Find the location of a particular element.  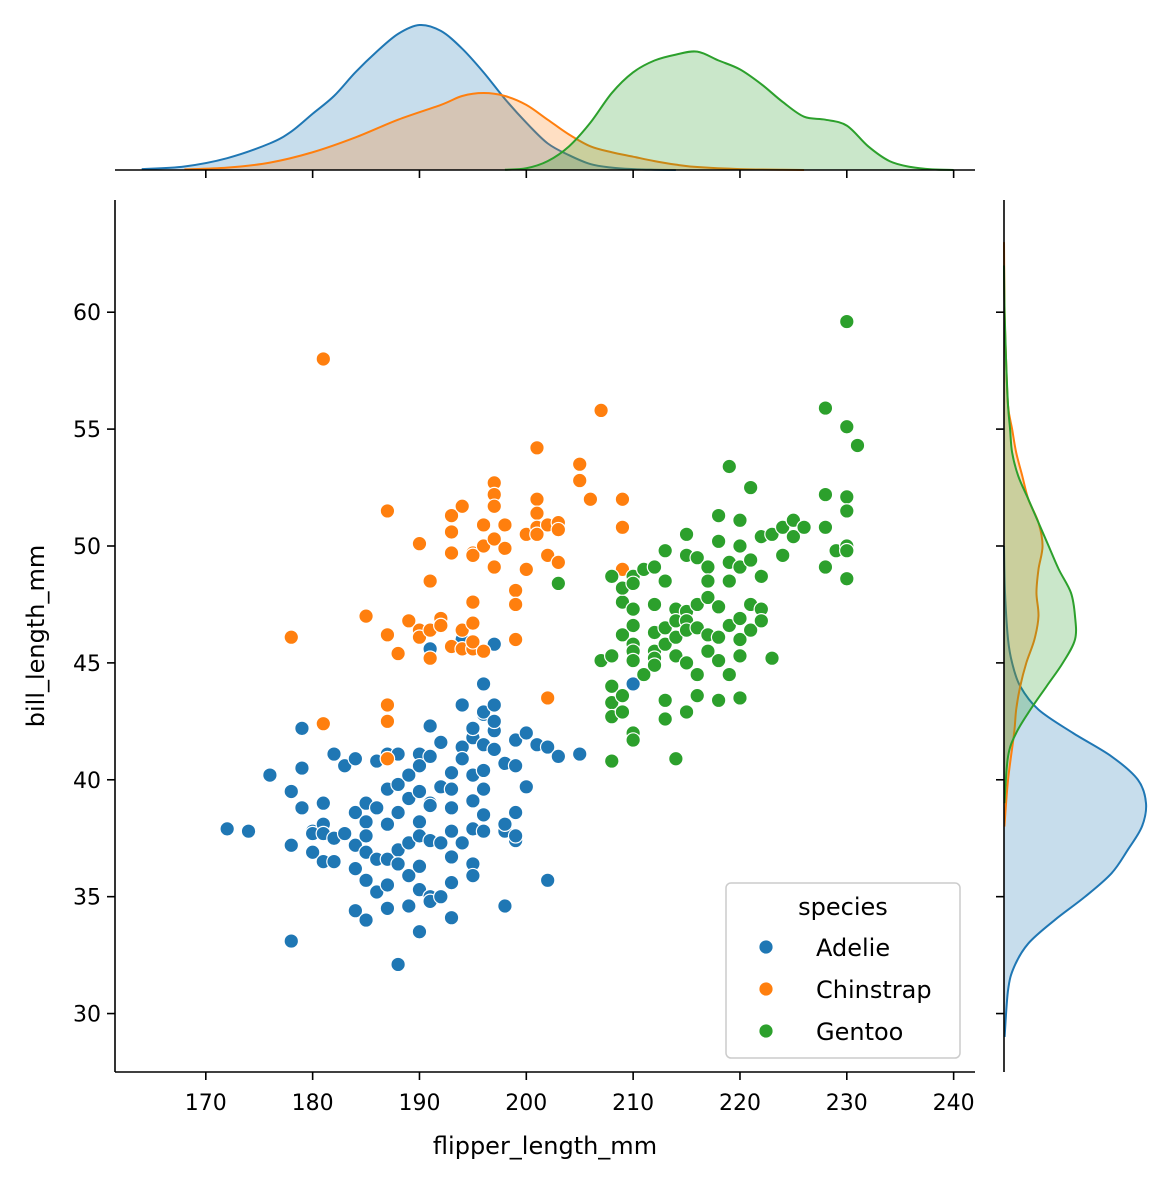

y-tick-label: 55 is located at coordinates (87, 430).